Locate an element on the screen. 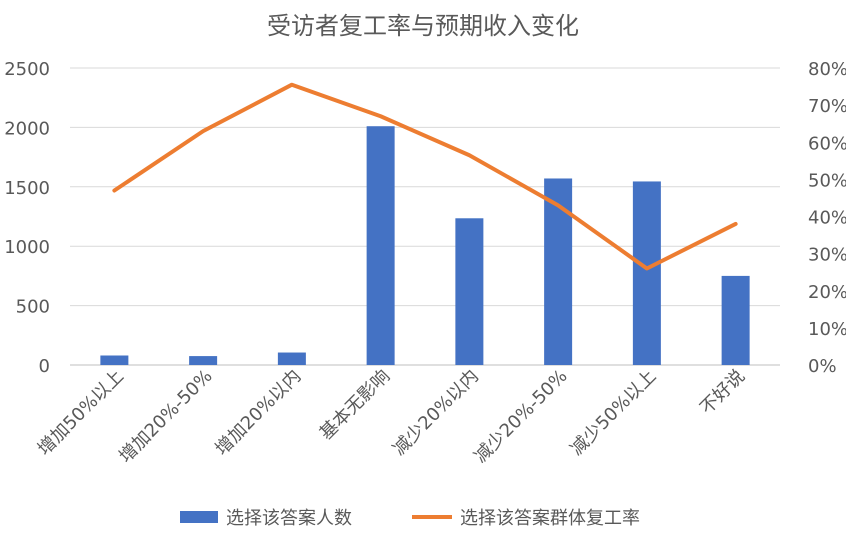  legend-label-line: 选择该答案群体复工率 is located at coordinates (550, 518).